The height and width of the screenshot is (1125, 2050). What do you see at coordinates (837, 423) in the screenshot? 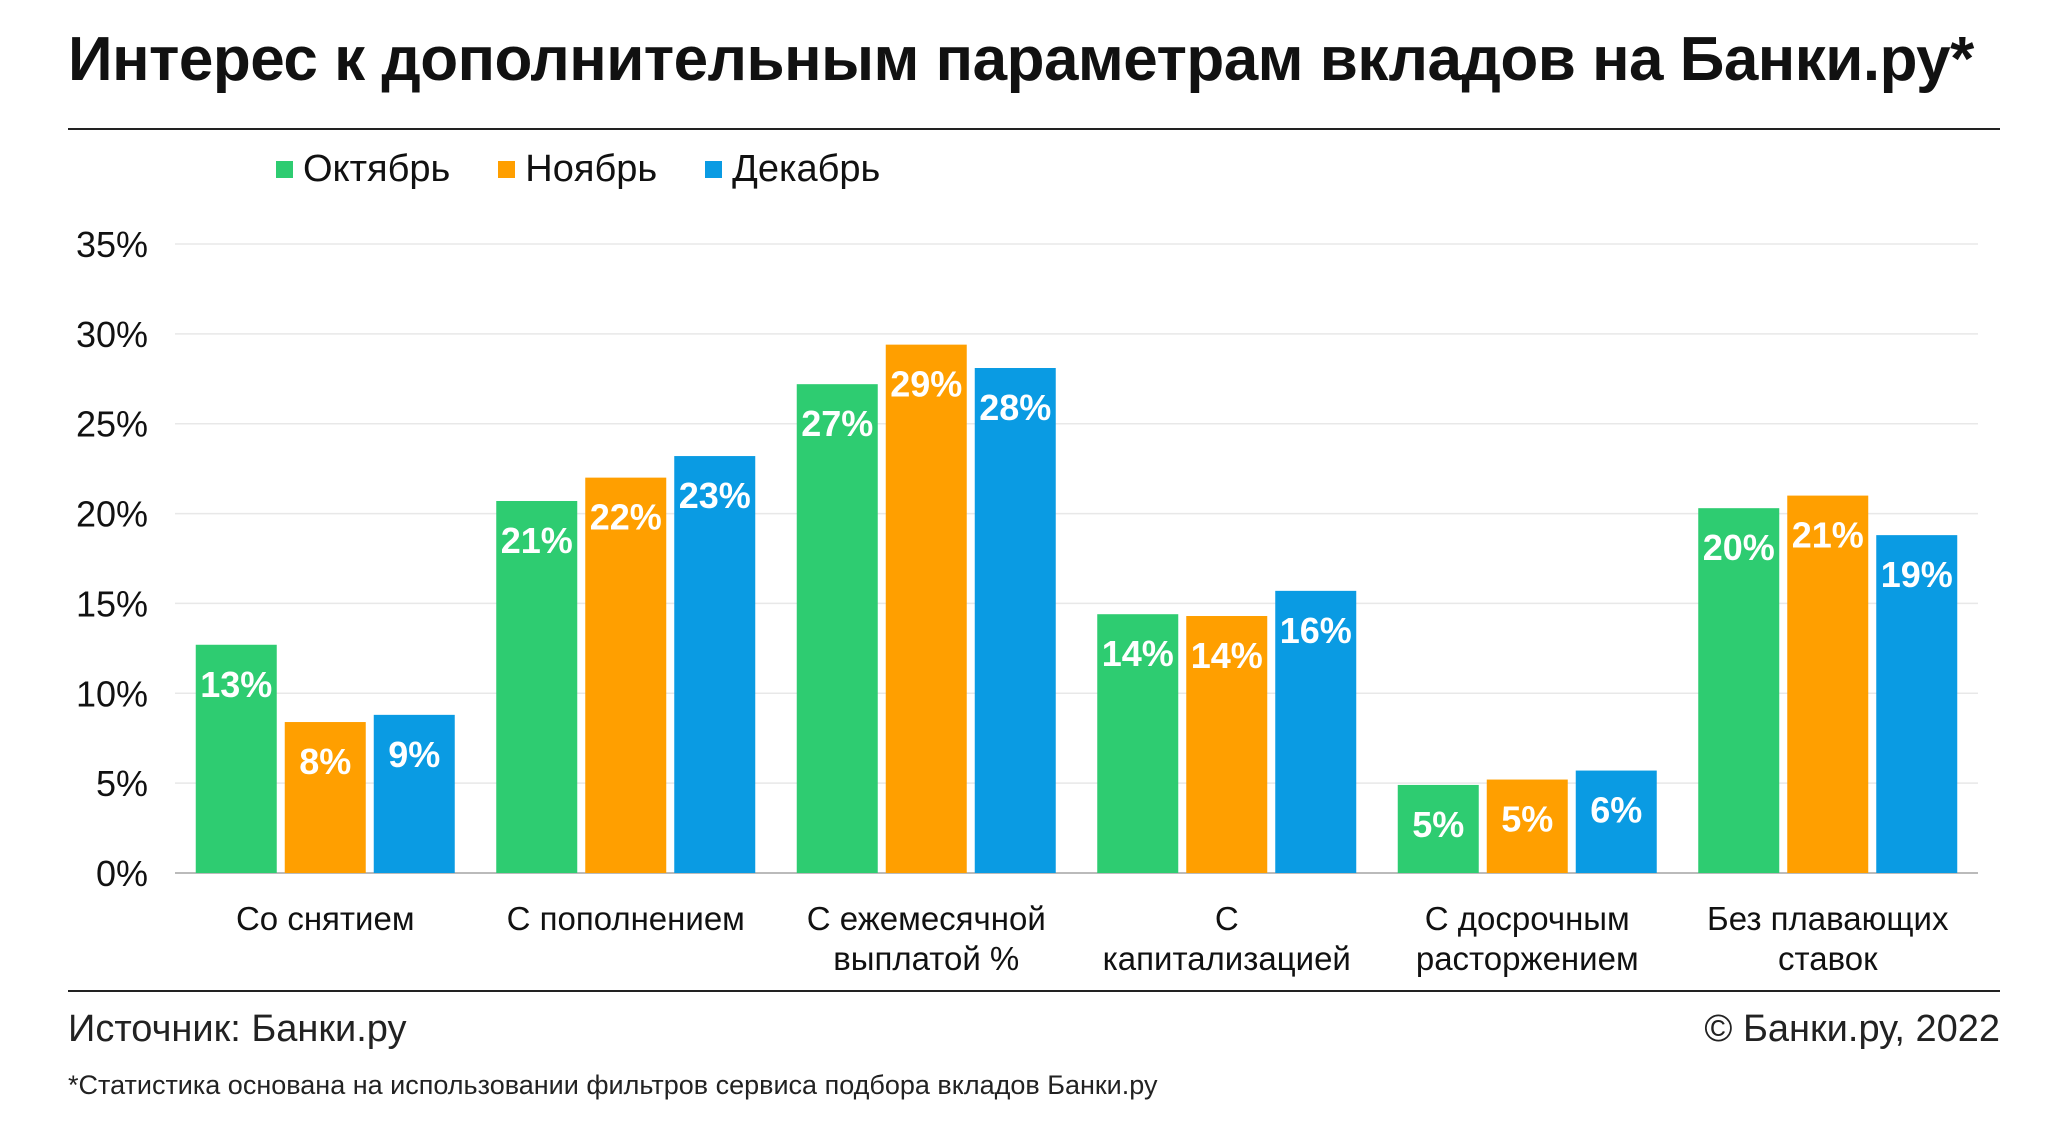
I see `data-label: 27%` at bounding box center [837, 423].